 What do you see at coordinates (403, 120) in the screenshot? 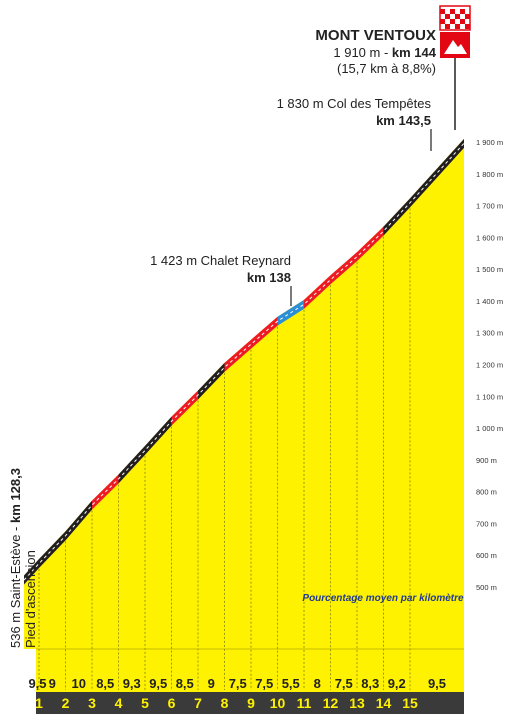
I see `col-km: km 143,5` at bounding box center [403, 120].